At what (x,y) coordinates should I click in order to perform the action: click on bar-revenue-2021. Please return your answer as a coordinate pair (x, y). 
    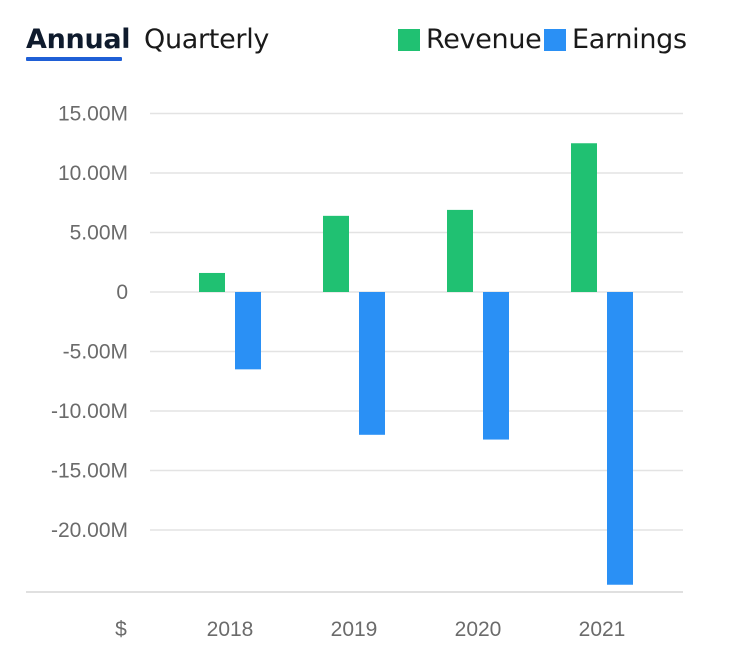
    Looking at the image, I should click on (584, 217).